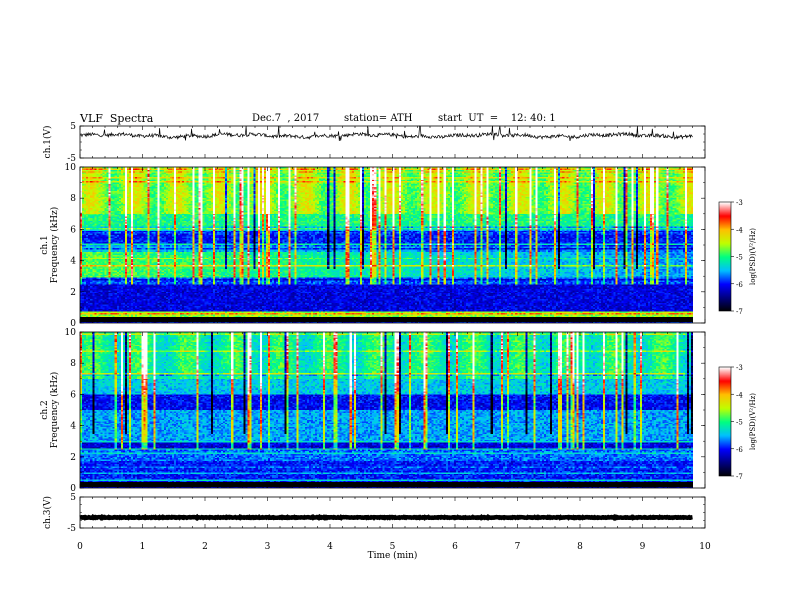 The image size is (792, 612). Describe the element at coordinates (47, 142) in the screenshot. I see `ch1-waveform-ylabel: ch.1(V)` at that location.